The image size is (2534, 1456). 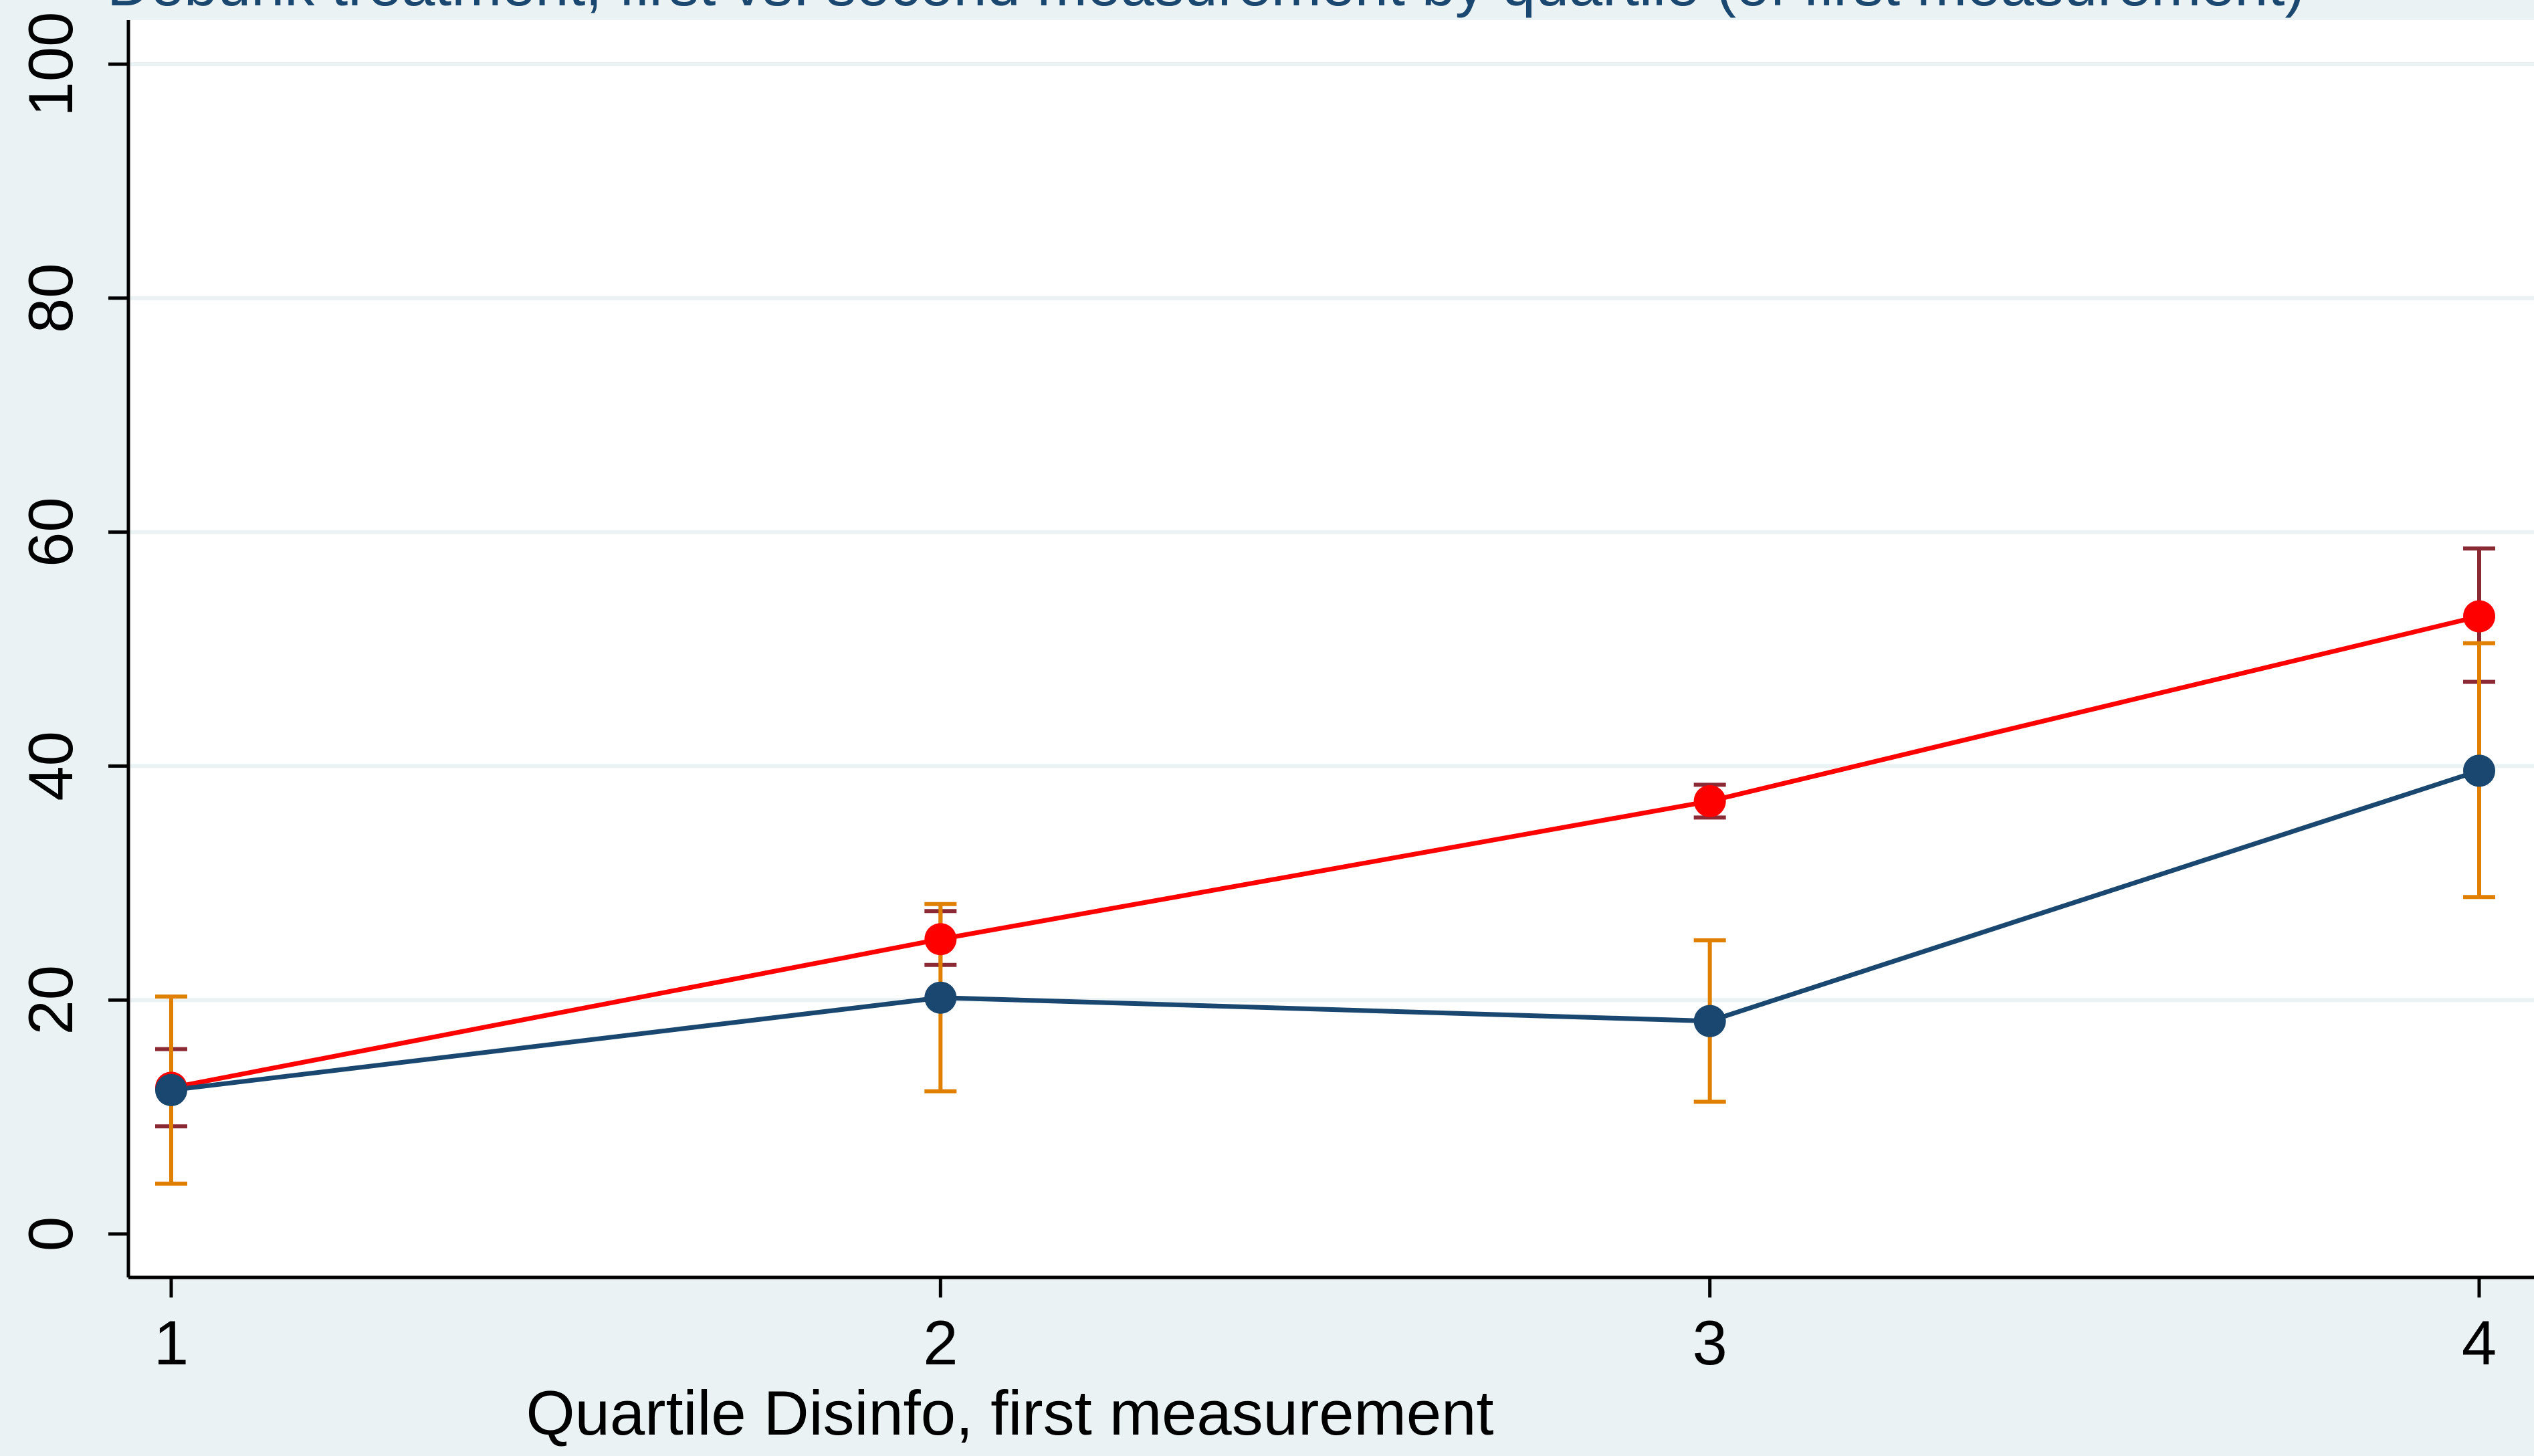 I want to click on y-tick-label-0: 0, so click(x=51, y=1234).